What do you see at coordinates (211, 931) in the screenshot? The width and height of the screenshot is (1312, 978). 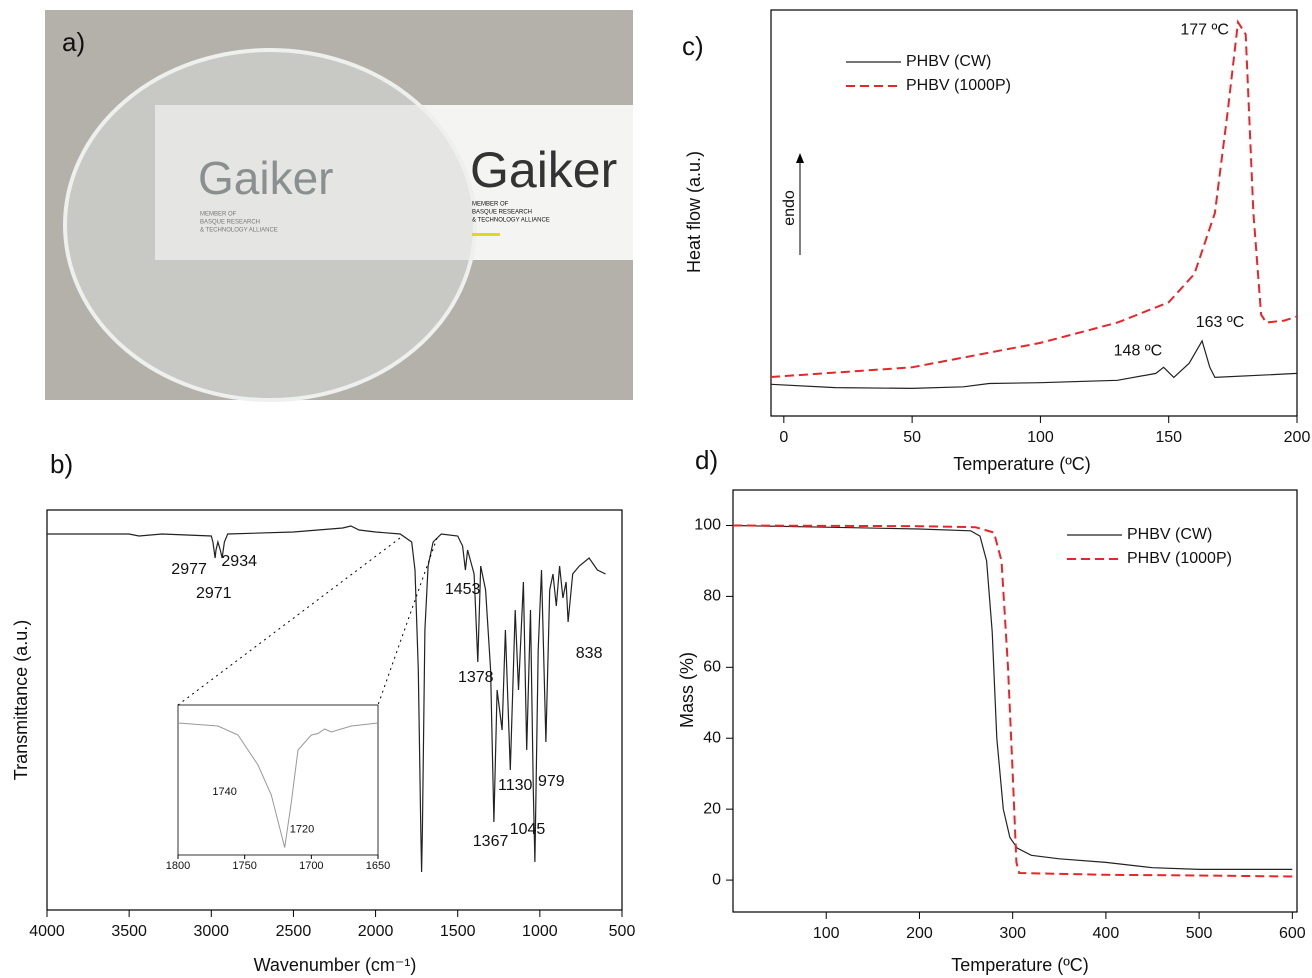 I see `x-tick-label: 3000` at bounding box center [211, 931].